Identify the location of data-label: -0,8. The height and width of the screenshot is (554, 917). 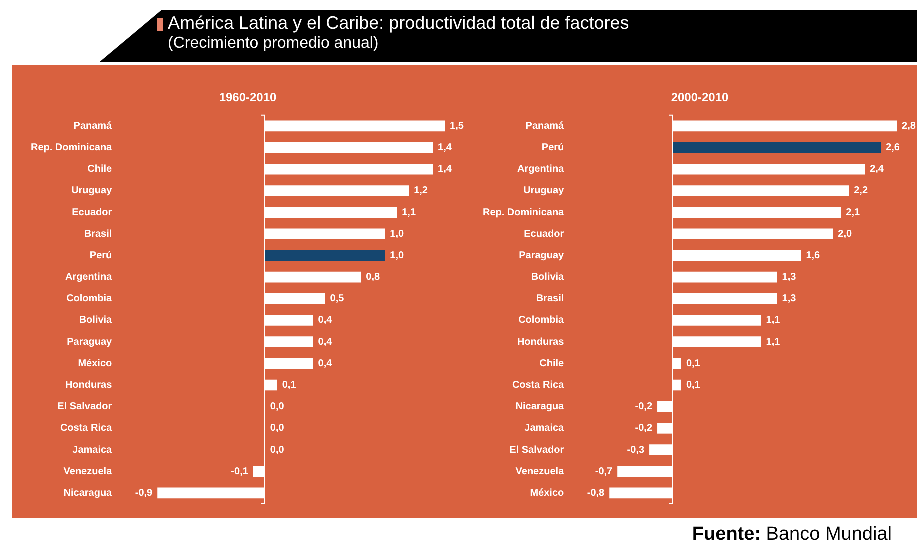
(596, 493).